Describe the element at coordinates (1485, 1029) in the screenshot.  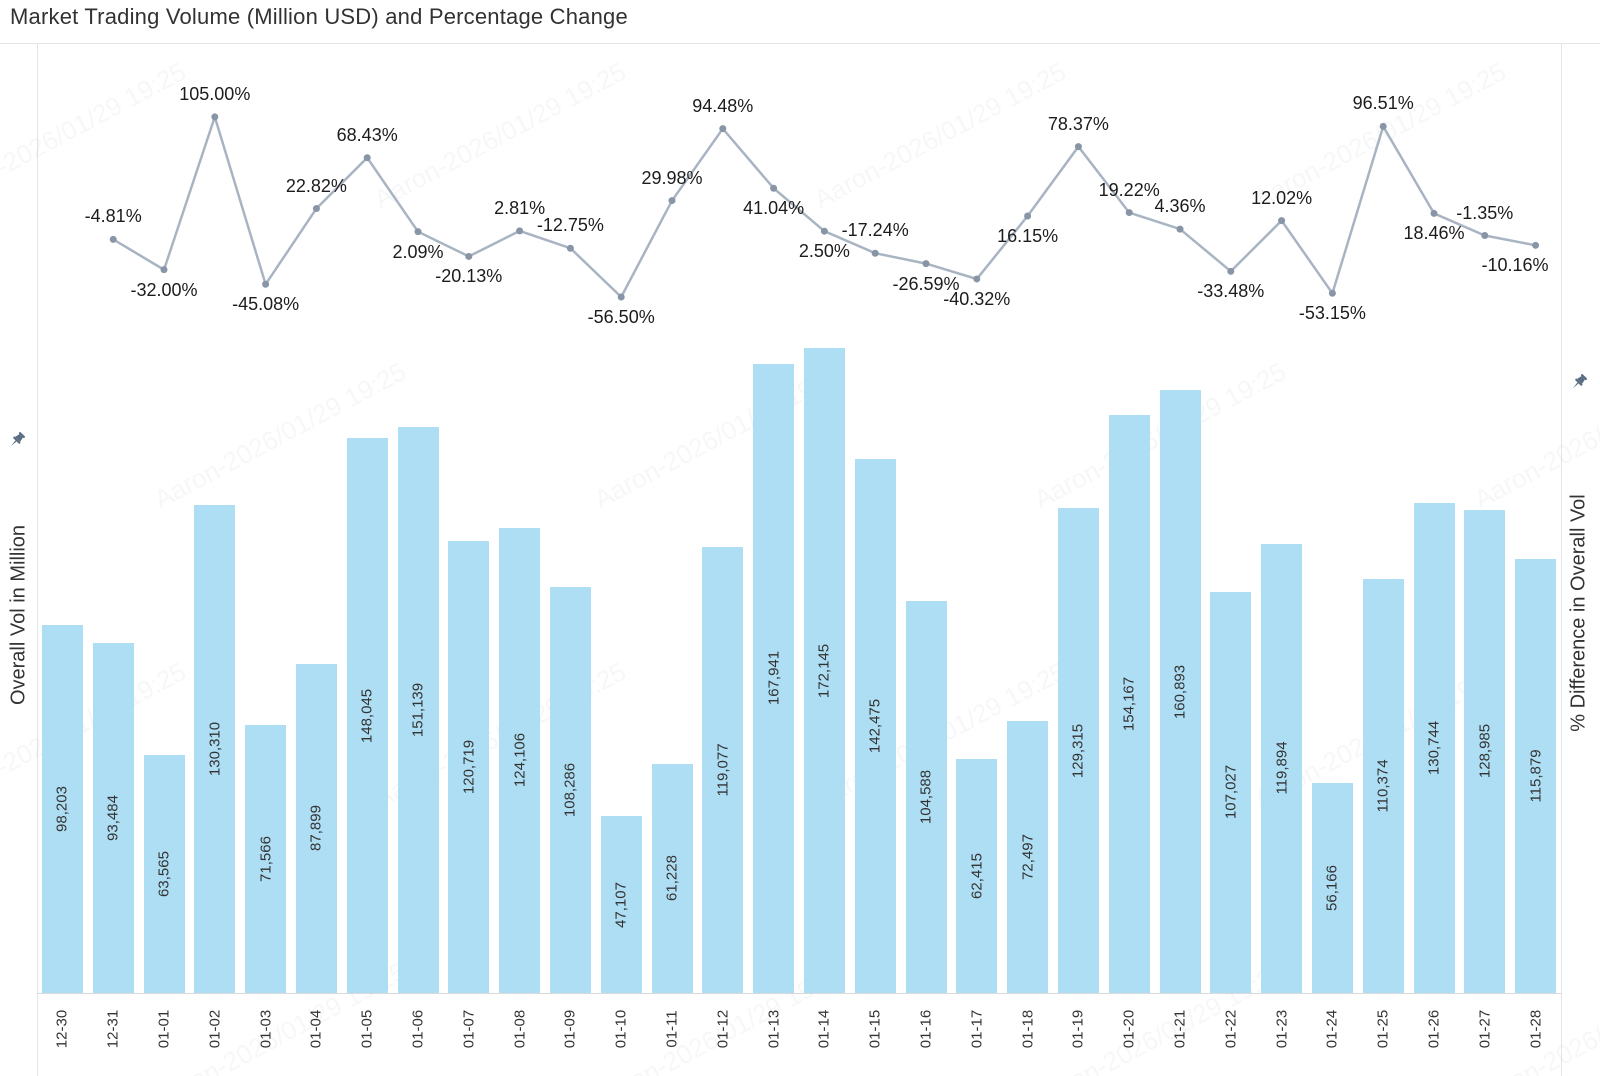
I see `x-axis-tick-label: 01-27` at that location.